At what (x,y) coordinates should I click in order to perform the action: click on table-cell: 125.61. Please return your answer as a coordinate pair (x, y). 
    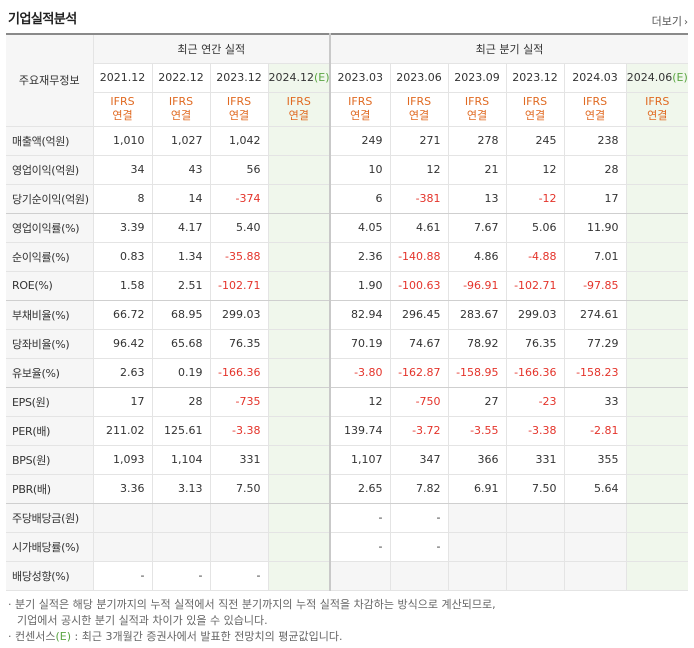
    Looking at the image, I should click on (181, 431).